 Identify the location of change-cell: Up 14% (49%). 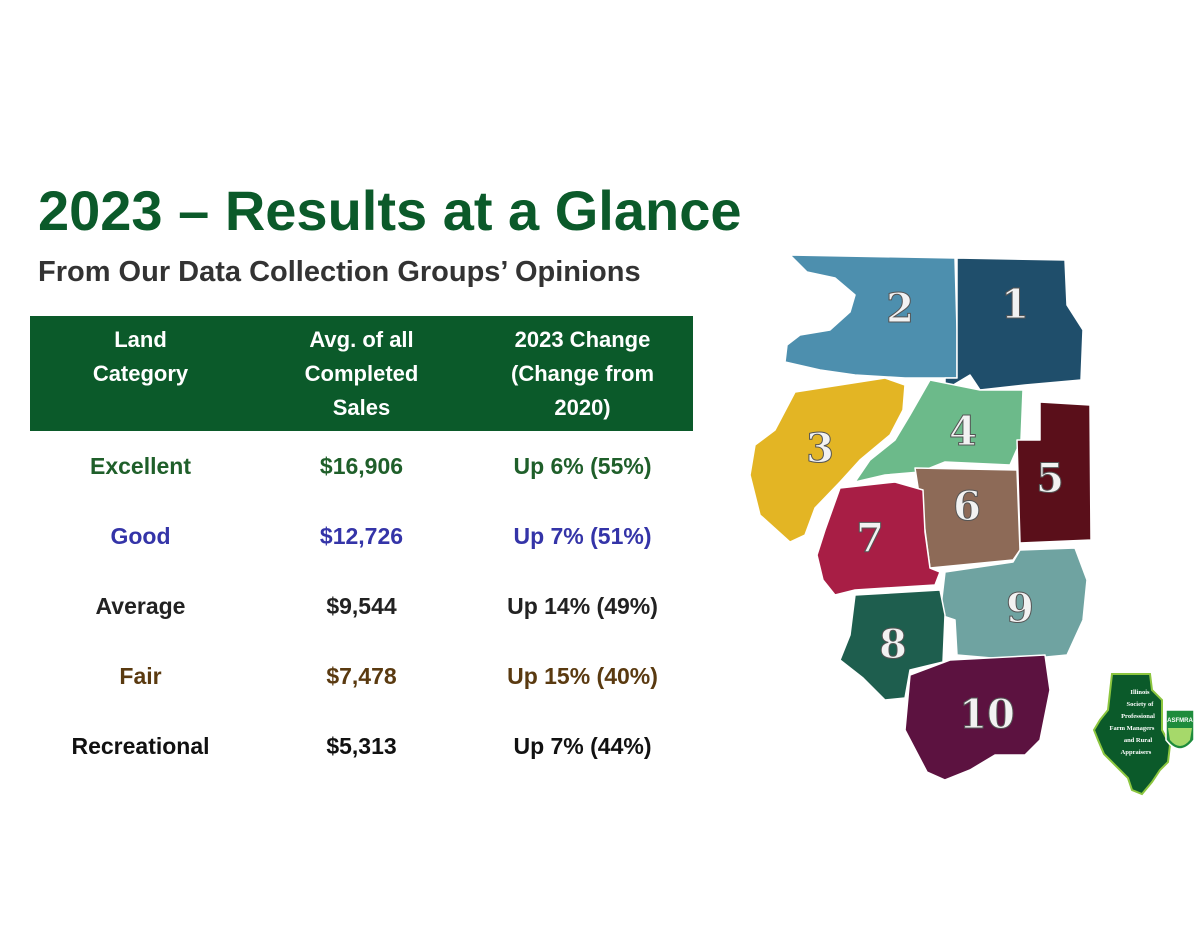
(582, 605).